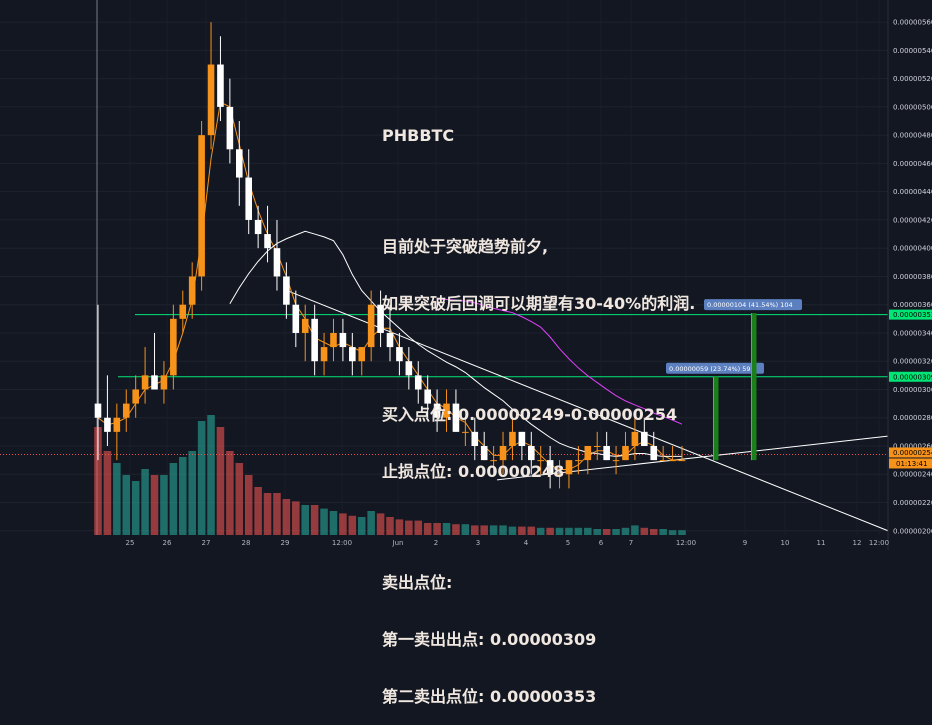 Image resolution: width=932 pixels, height=725 pixels. Describe the element at coordinates (910, 463) in the screenshot. I see `countdown-tag-bg` at that location.